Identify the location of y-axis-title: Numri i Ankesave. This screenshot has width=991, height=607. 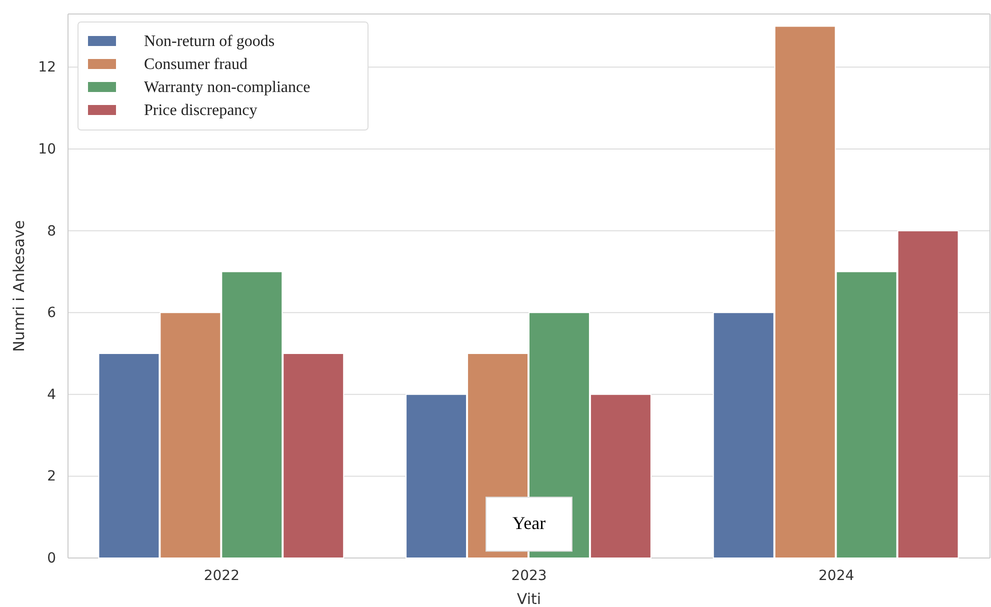
(19, 286).